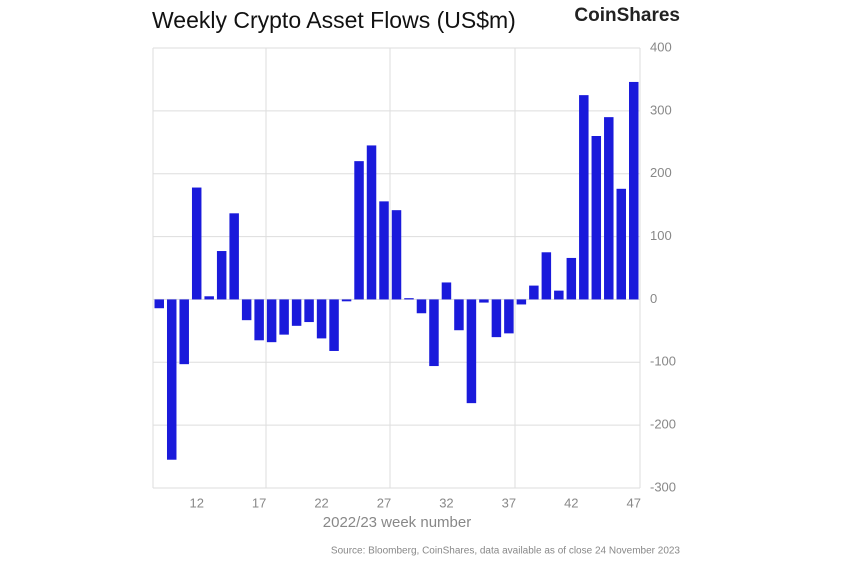  Describe the element at coordinates (384, 502) in the screenshot. I see `x-tick-label: 27` at that location.